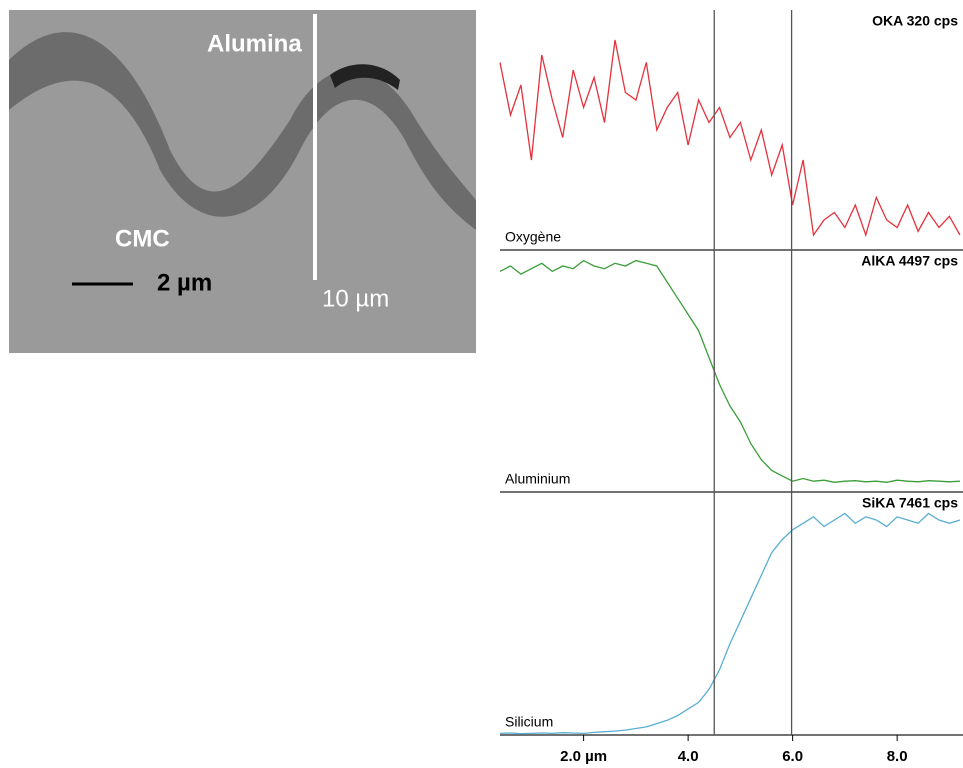 The height and width of the screenshot is (768, 963). What do you see at coordinates (529, 722) in the screenshot?
I see `series-name: Silicium` at bounding box center [529, 722].